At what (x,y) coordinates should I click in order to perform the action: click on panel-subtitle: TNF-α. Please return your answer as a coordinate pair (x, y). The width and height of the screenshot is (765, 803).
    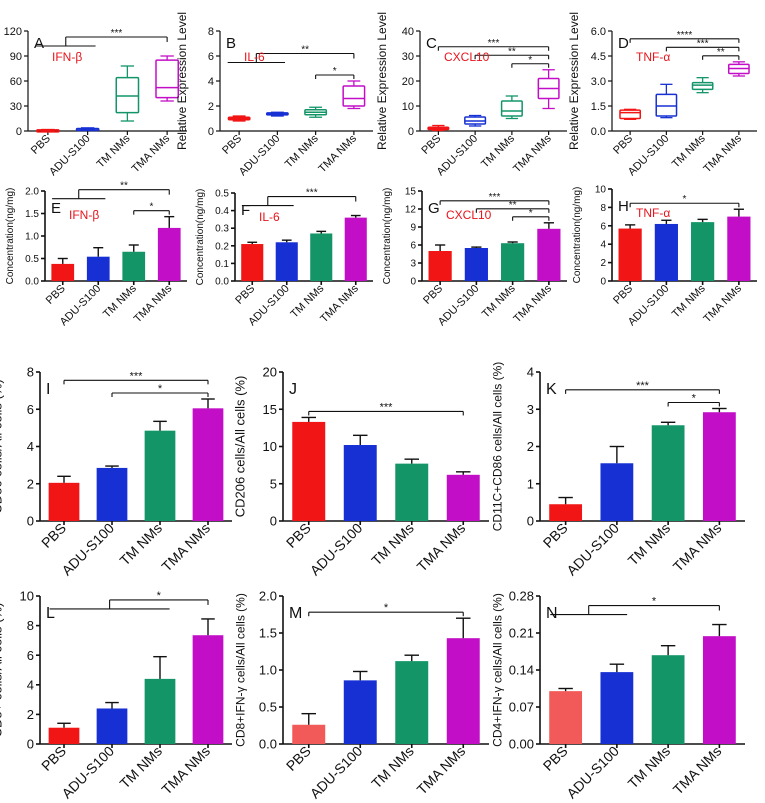
    Looking at the image, I should click on (653, 213).